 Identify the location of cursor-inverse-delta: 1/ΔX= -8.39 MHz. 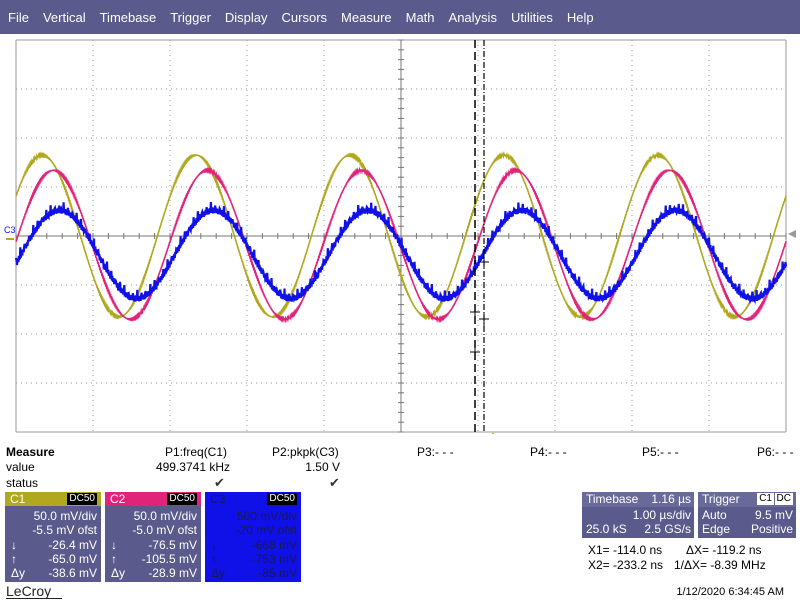
(720, 565).